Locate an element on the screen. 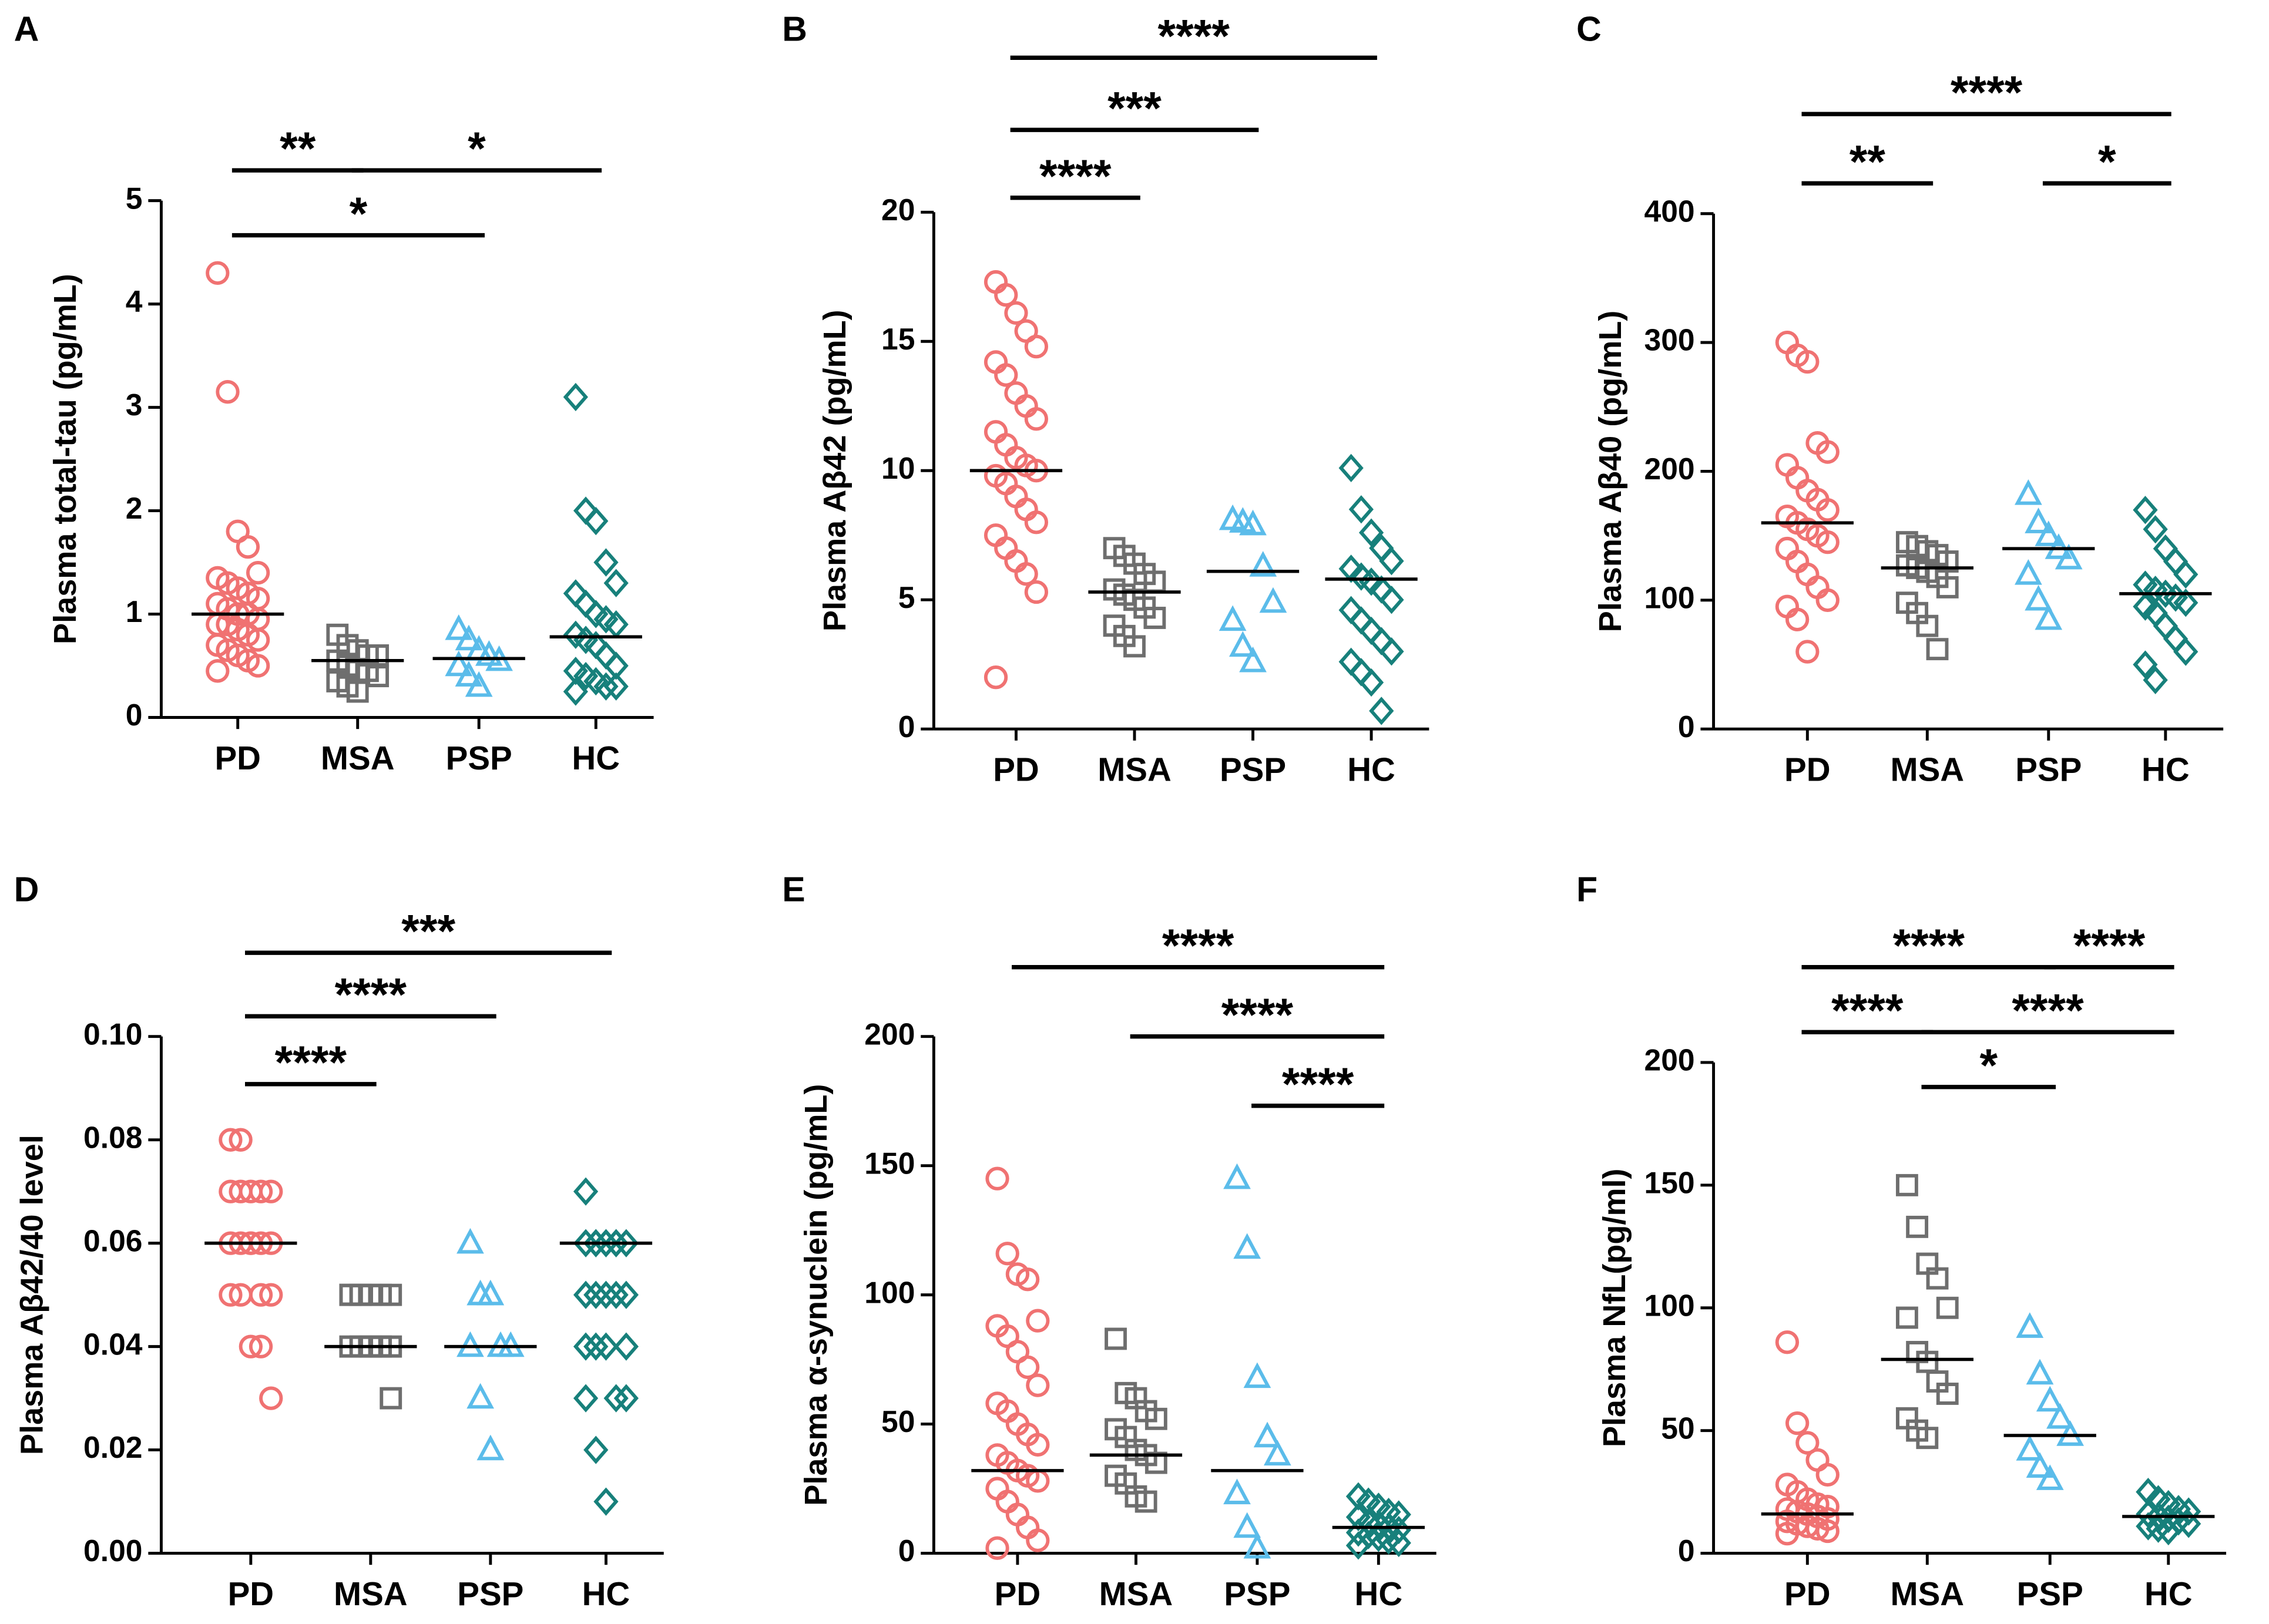  y-tick-label: 0.10 is located at coordinates (112, 1034).